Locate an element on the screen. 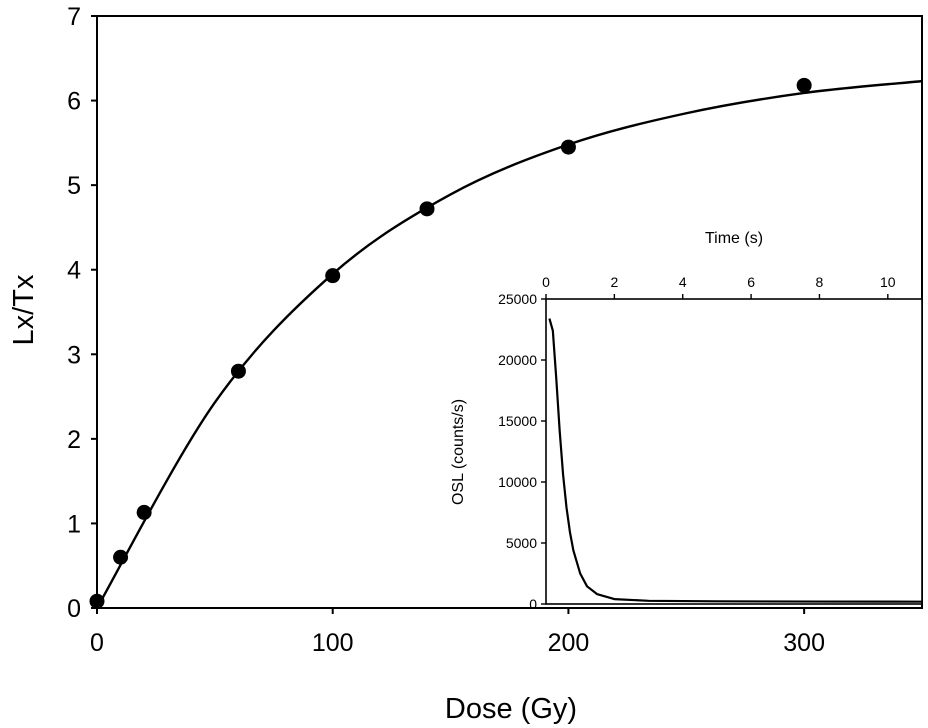  inset-y-tick-label: 25000 is located at coordinates (517, 299).